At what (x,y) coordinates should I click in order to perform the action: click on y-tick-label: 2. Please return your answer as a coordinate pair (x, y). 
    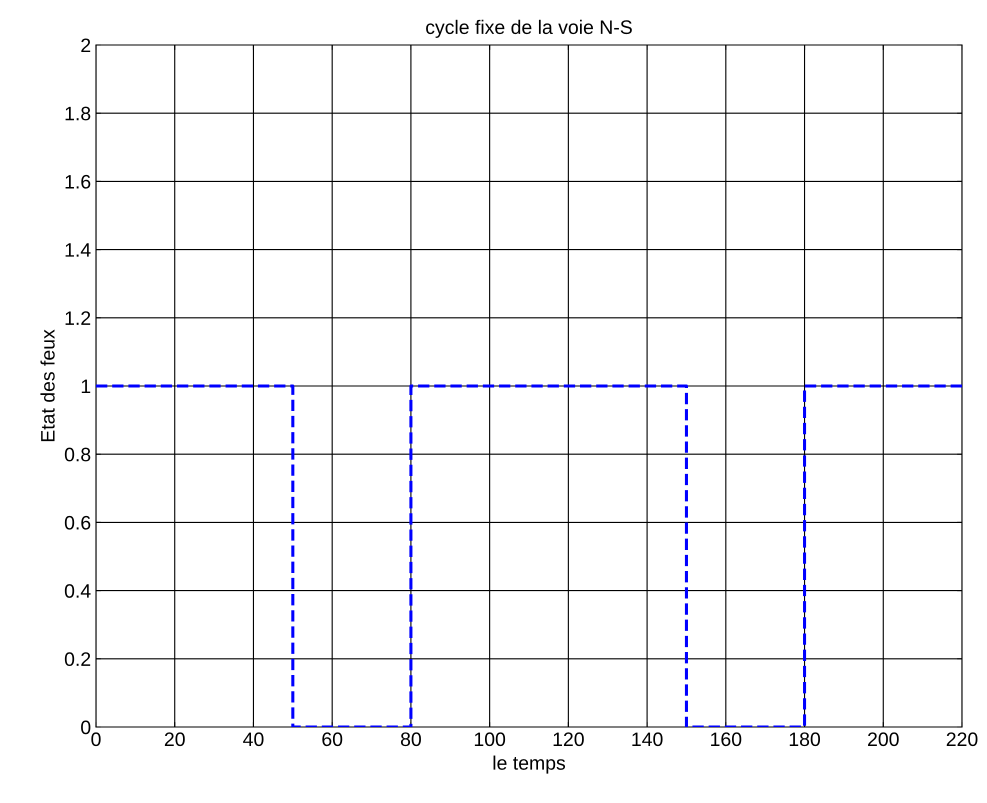
    Looking at the image, I should click on (85, 45).